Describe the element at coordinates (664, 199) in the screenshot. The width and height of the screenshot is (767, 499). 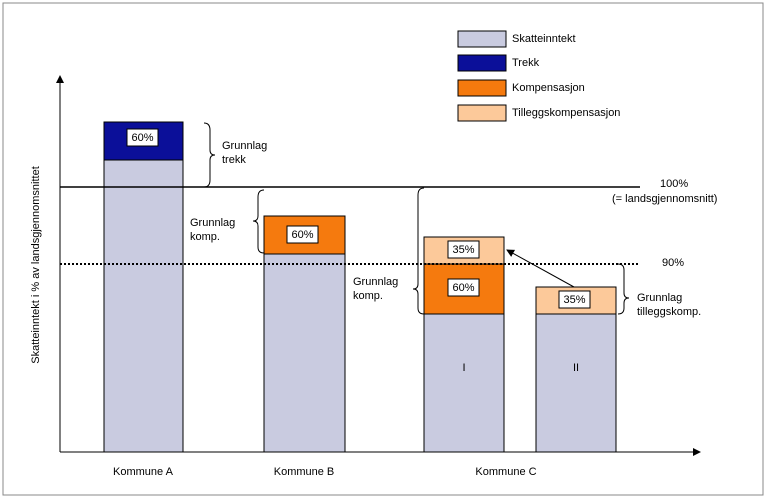
I see `reference-label: (= landsgjennomsnitt)` at that location.